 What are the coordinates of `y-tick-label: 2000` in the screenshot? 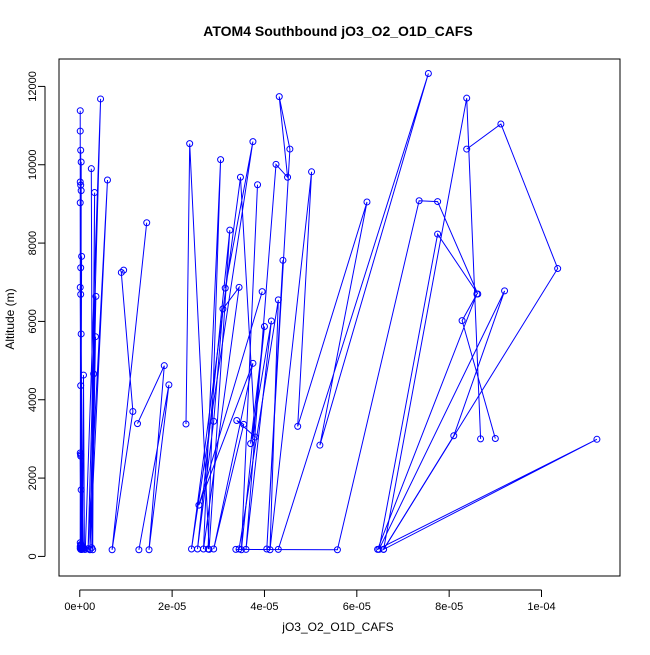 It's located at (33, 478).